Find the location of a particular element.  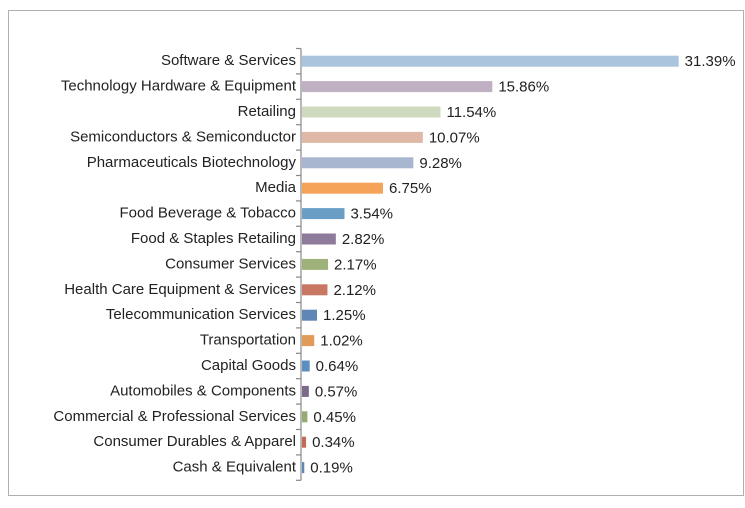

value-label: 3.54% is located at coordinates (371, 214).